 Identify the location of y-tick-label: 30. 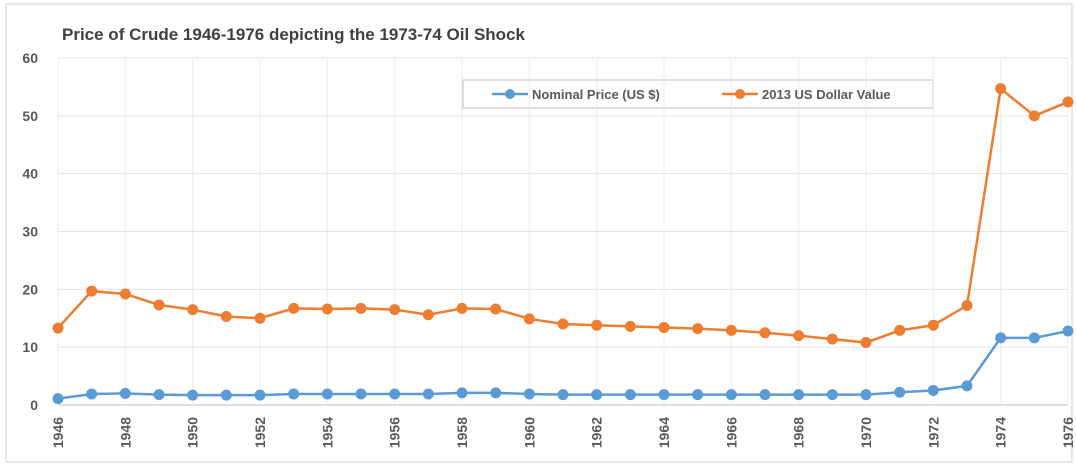
(30, 232).